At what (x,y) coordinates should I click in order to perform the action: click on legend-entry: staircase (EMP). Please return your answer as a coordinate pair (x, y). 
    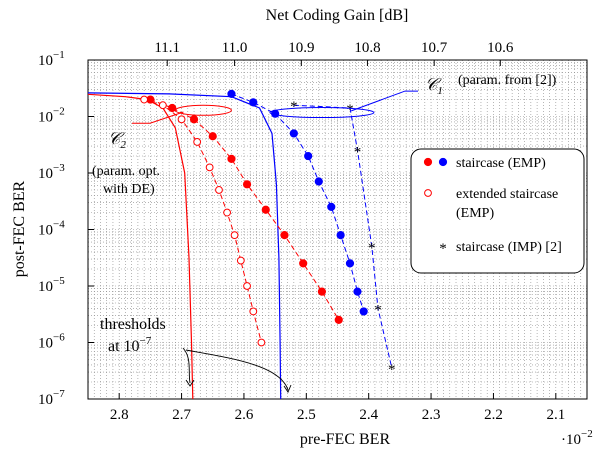
    Looking at the image, I should click on (501, 163).